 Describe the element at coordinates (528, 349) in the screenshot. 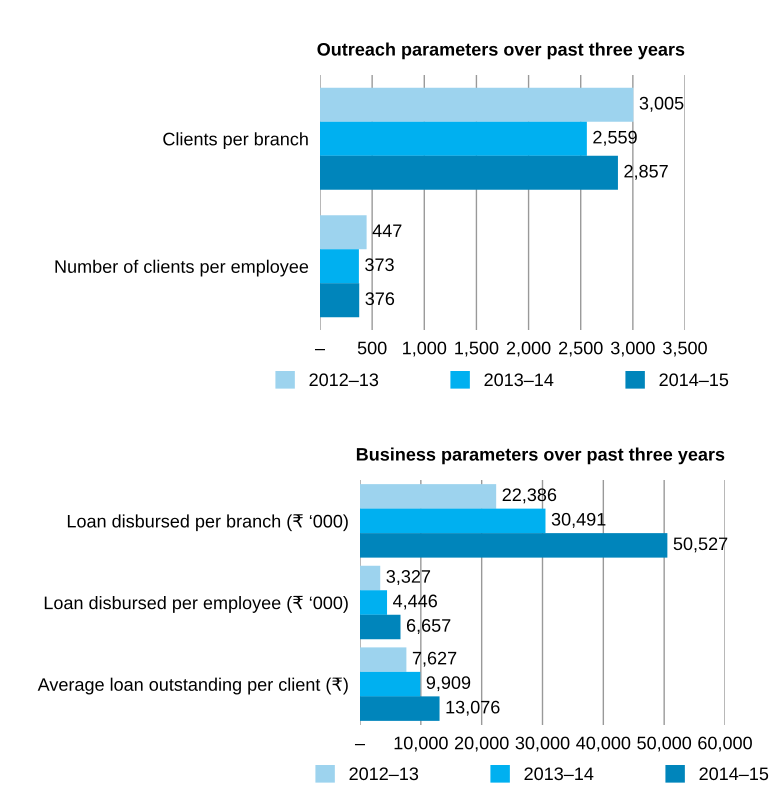

I see `x-tick-label: 2,000` at that location.